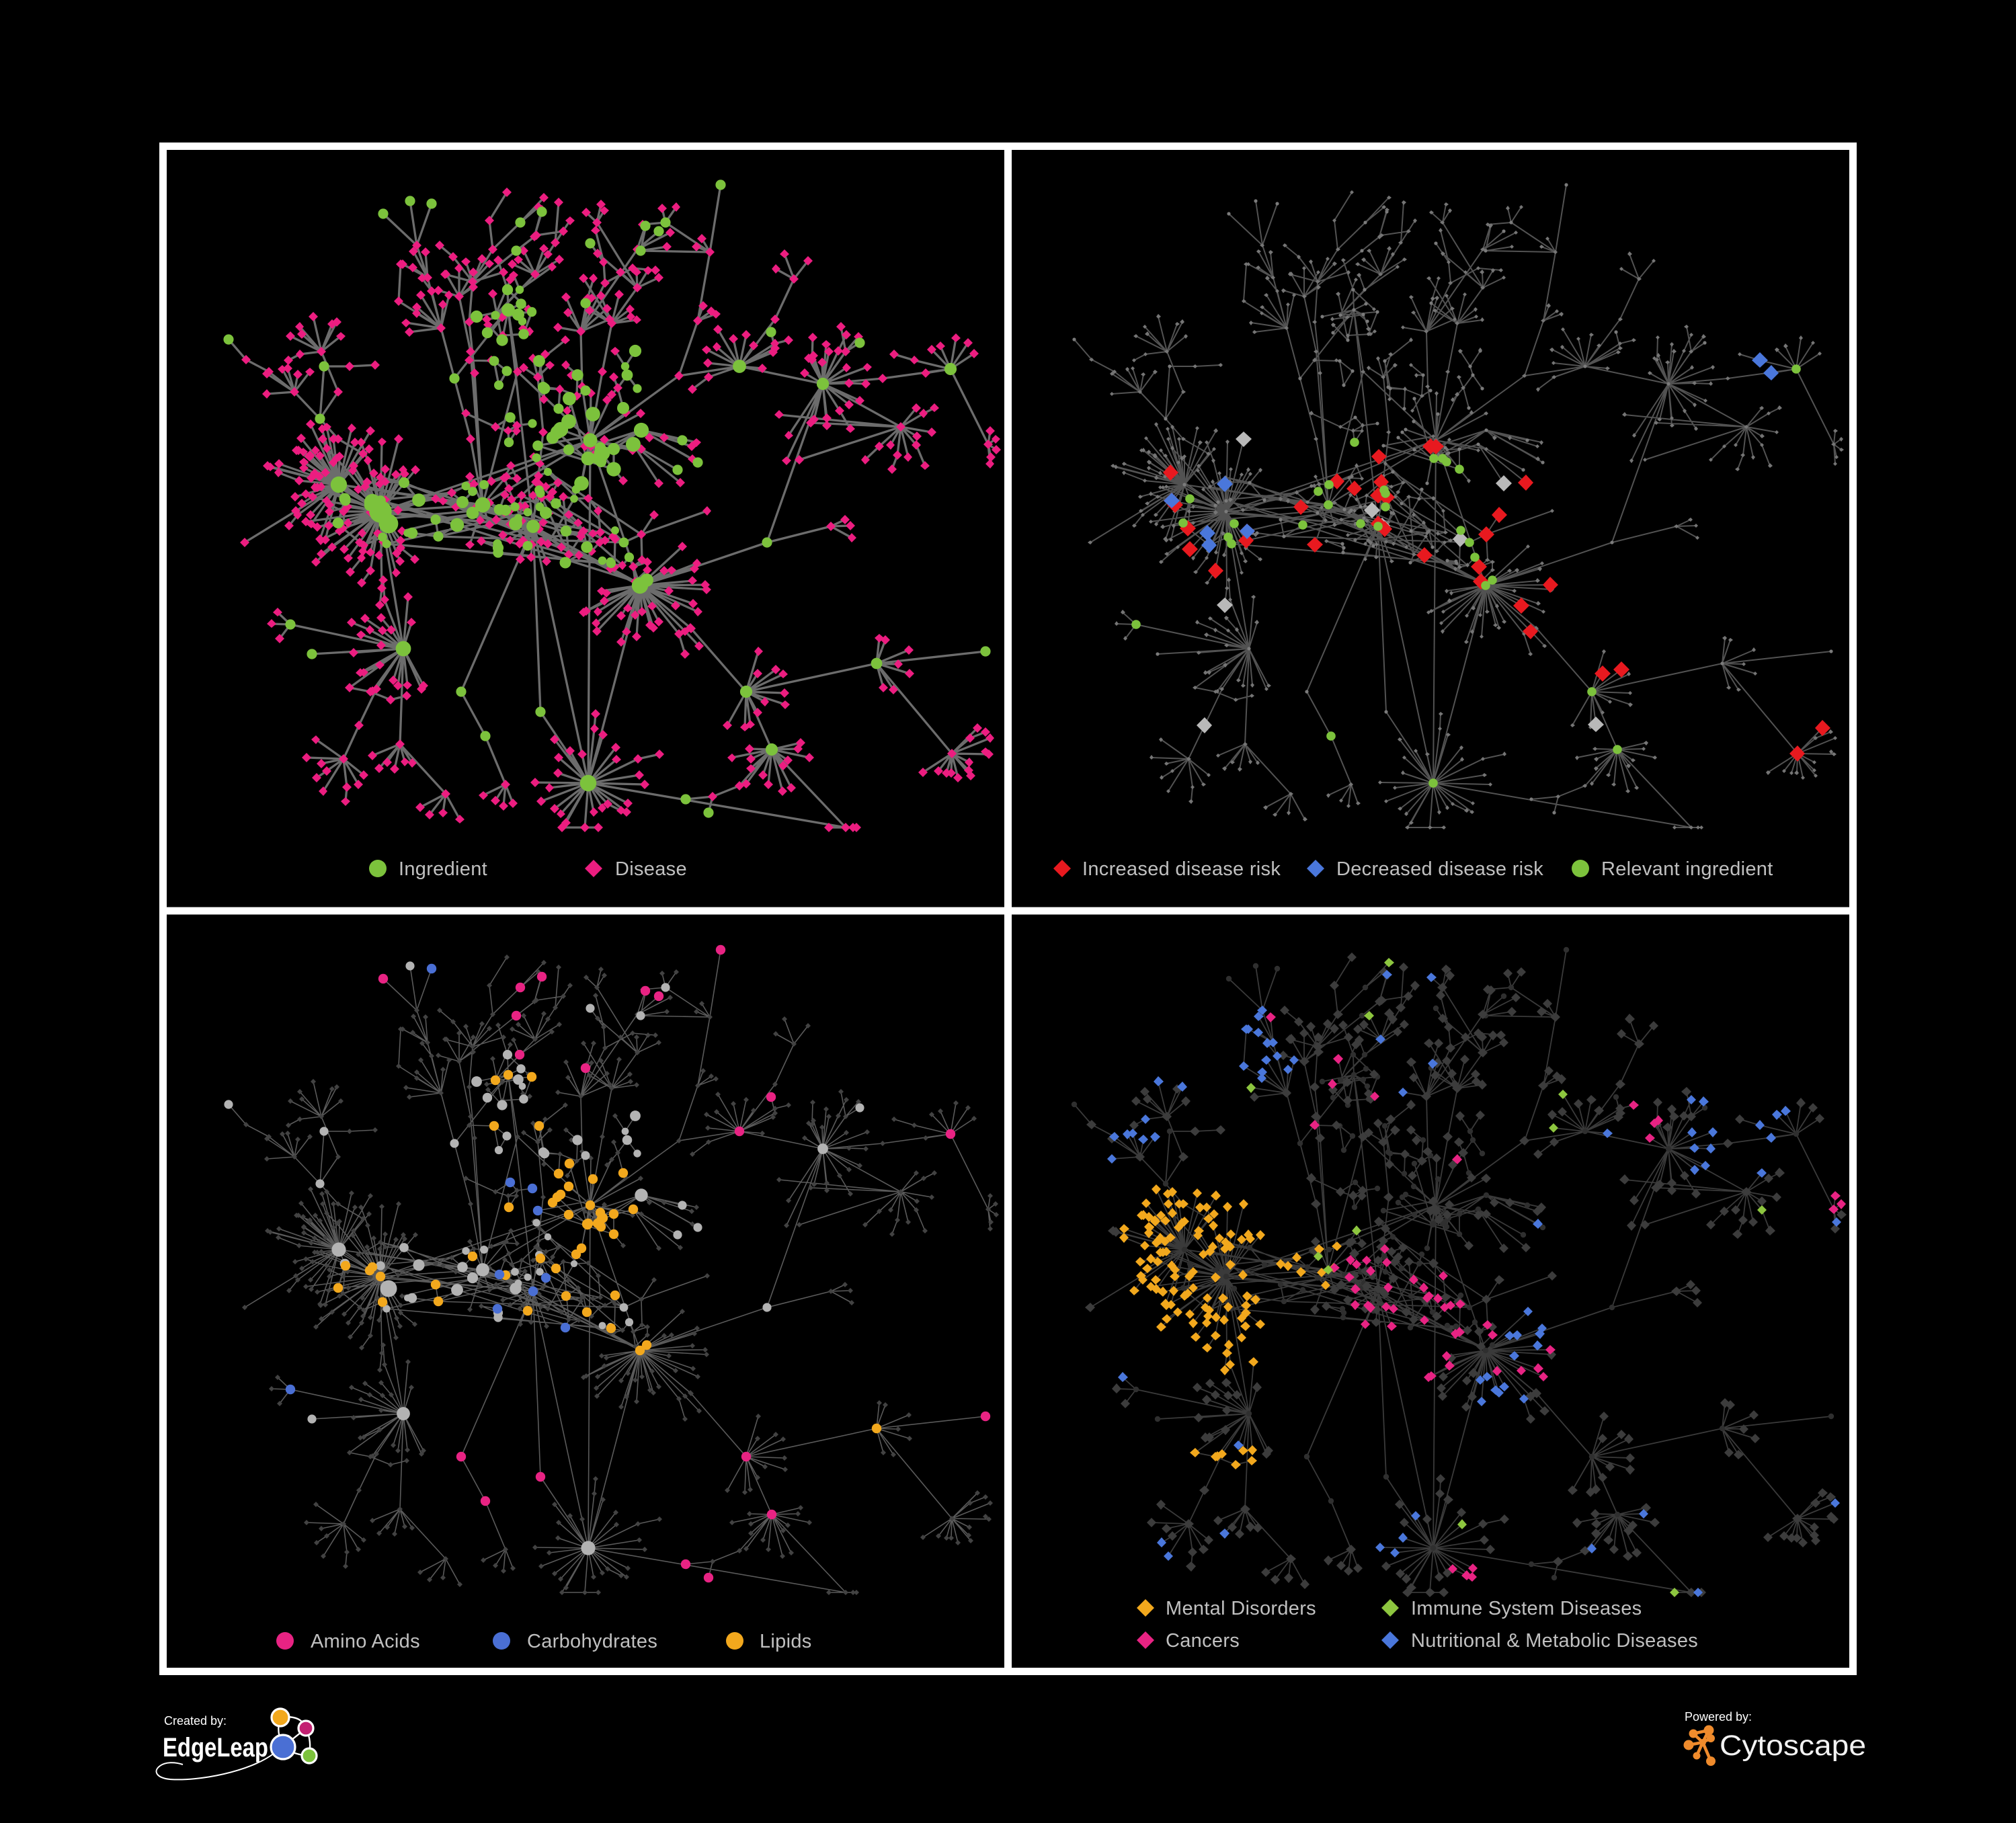 This screenshot has width=2016, height=1823. I want to click on svg-text: Created by:, so click(195, 1721).